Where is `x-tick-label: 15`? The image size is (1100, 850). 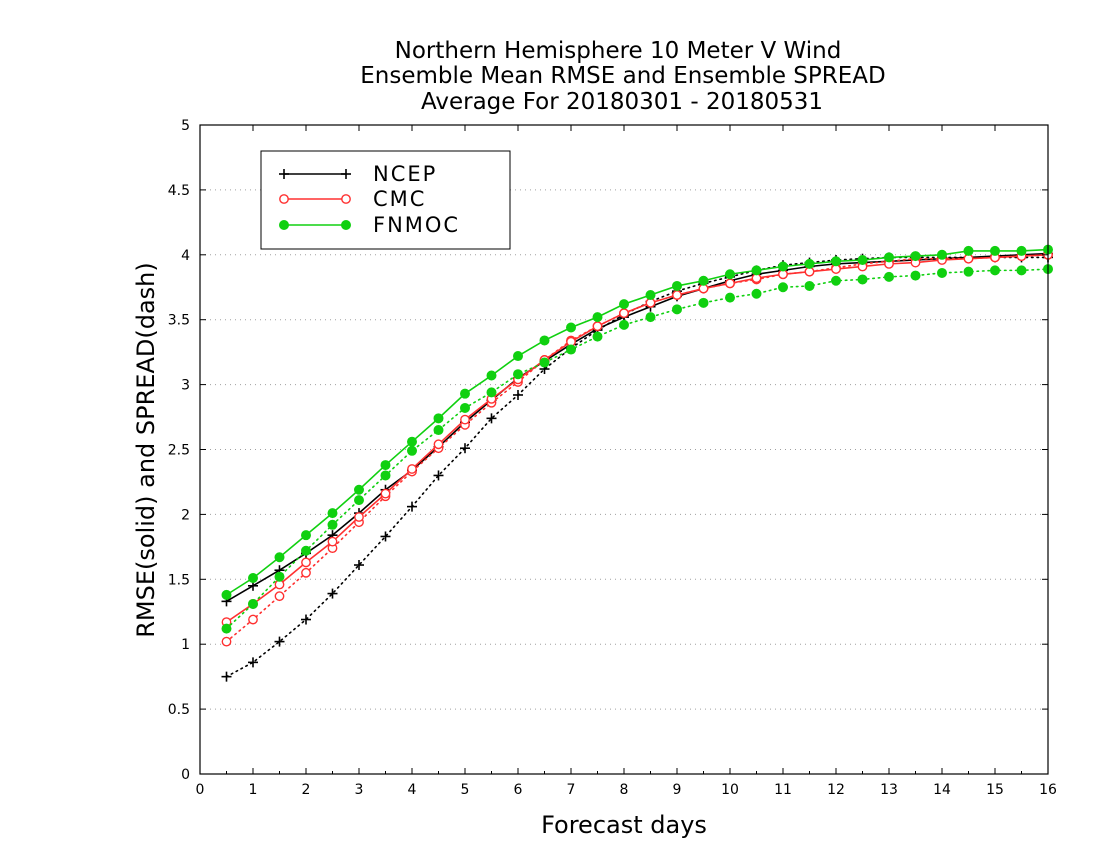 x-tick-label: 15 is located at coordinates (995, 790).